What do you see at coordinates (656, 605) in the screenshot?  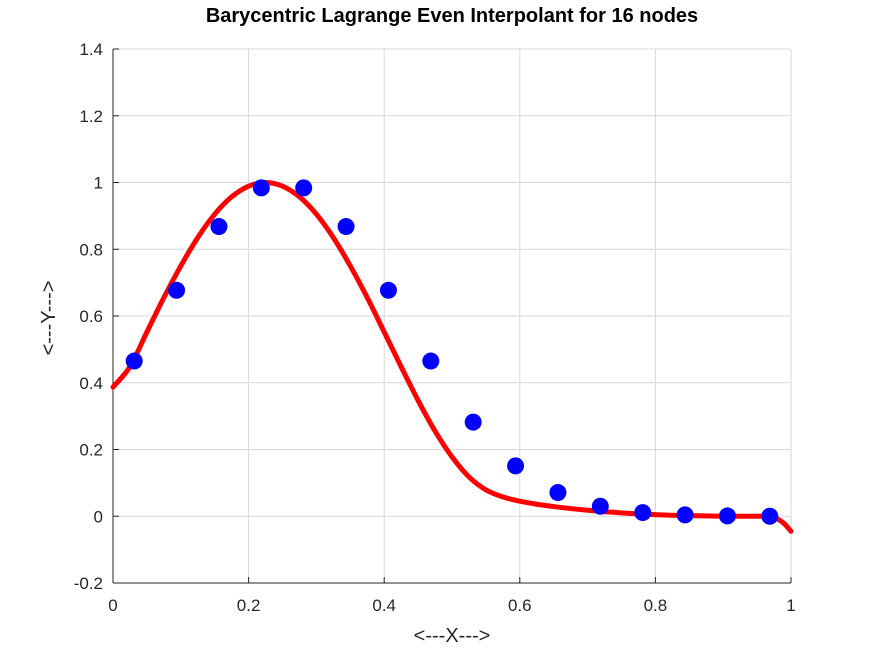 I see `x-tick-label: 0.8` at bounding box center [656, 605].